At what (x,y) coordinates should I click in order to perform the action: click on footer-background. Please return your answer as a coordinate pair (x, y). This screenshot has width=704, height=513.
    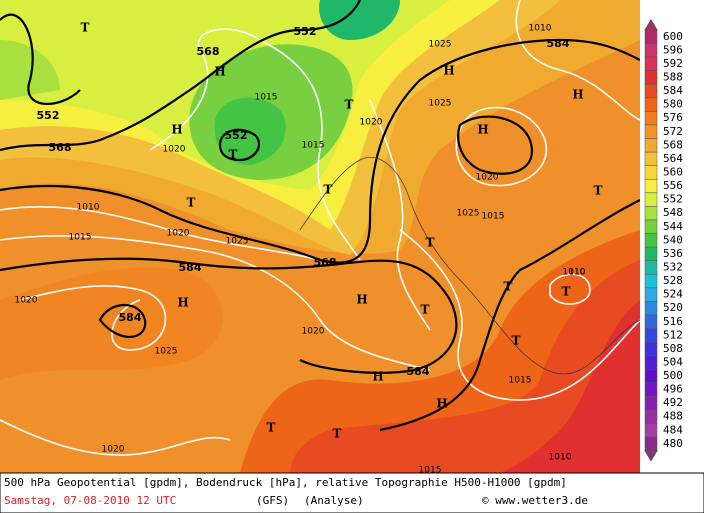
    Looking at the image, I should click on (352, 492).